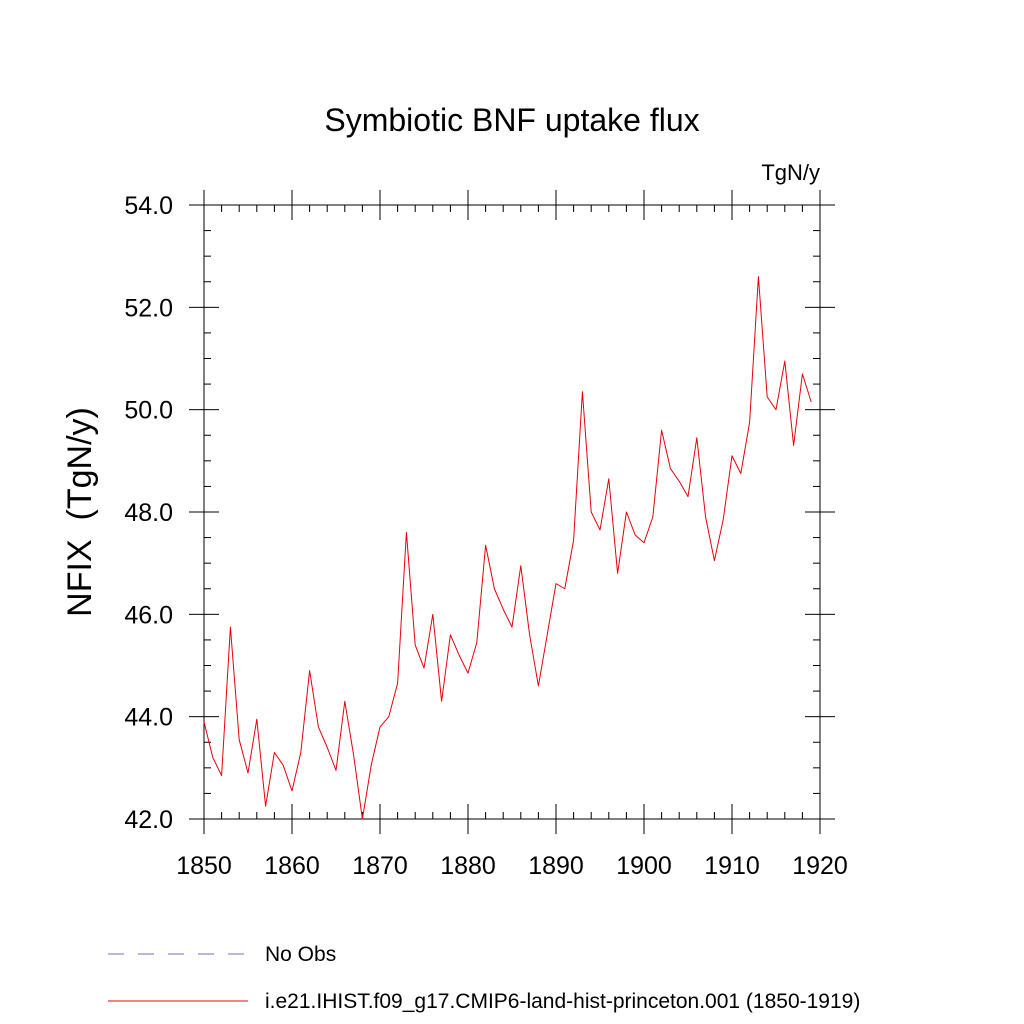 This screenshot has width=1024, height=1024. I want to click on units-label: TgN/y, so click(790, 172).